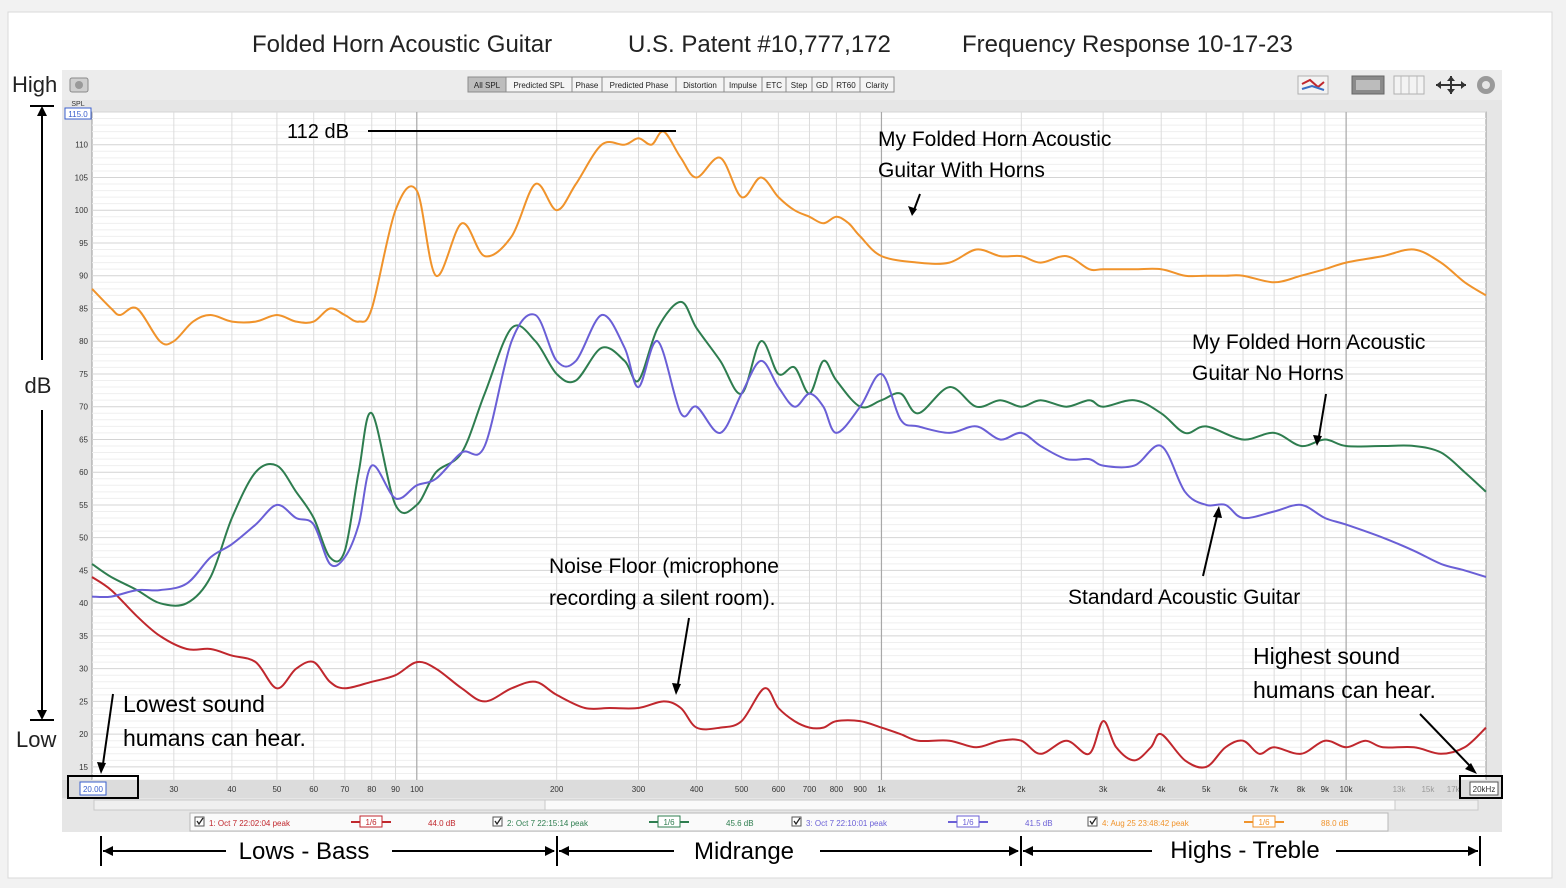  Describe the element at coordinates (34, 84) in the screenshot. I see `high-label: High` at that location.